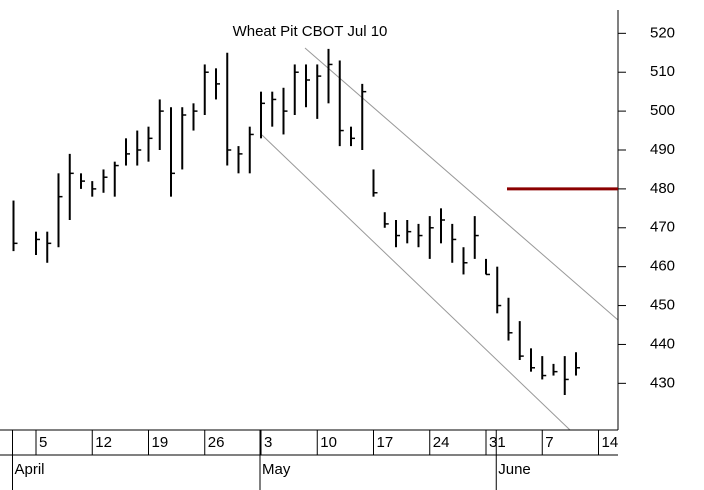 Image resolution: width=704 pixels, height=490 pixels. Describe the element at coordinates (328, 442) in the screenshot. I see `x-tick-label: 10` at that location.